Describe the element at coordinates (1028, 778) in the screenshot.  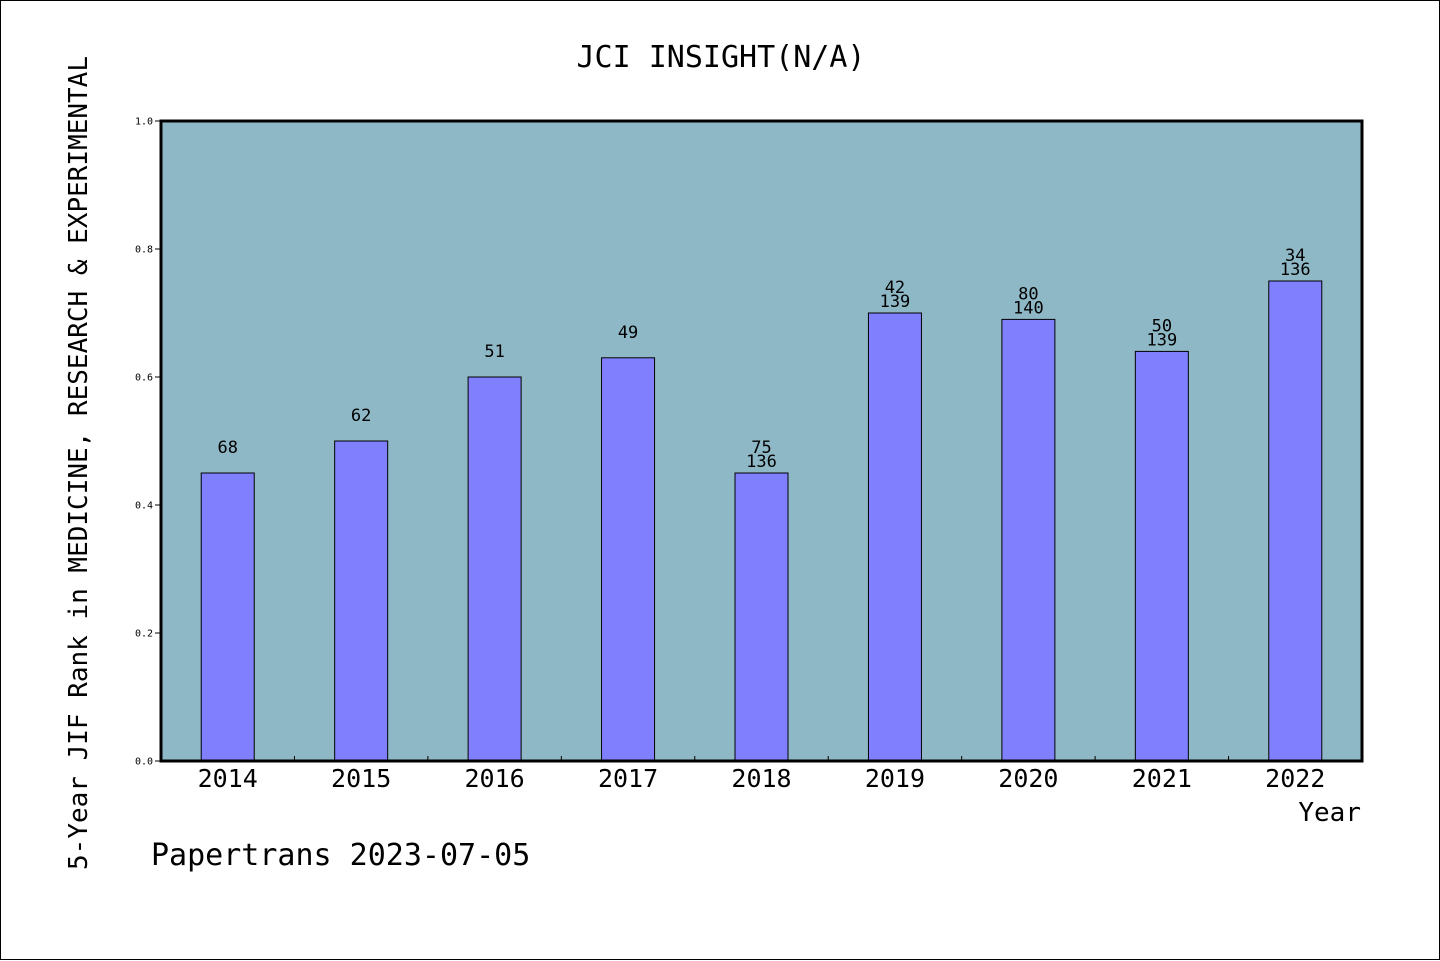
I see `x-tick-label: 2020` at that location.